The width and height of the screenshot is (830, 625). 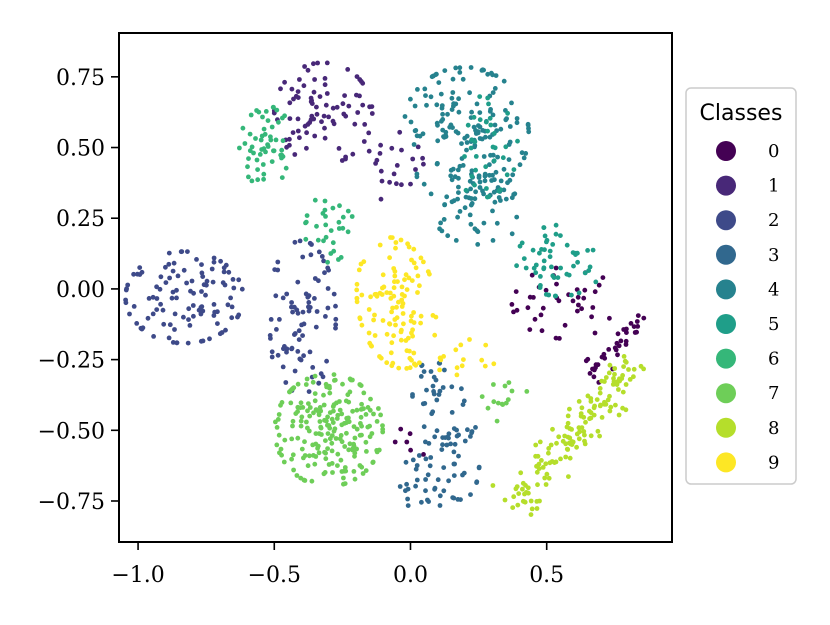 I want to click on legend-label-9: 9, so click(x=773, y=462).